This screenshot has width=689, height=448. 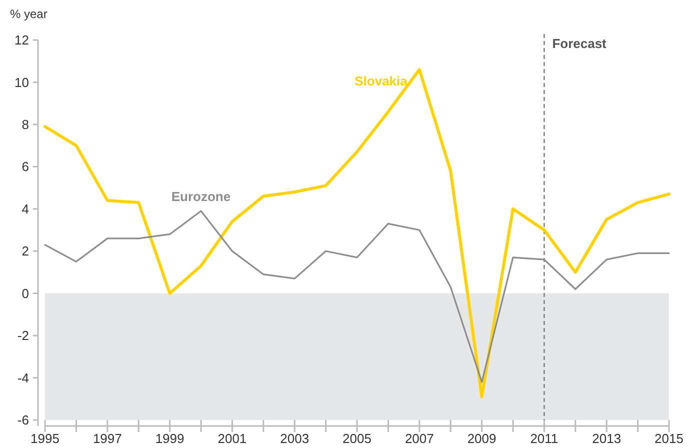 What do you see at coordinates (419, 438) in the screenshot?
I see `x-tick-label: 2007` at bounding box center [419, 438].